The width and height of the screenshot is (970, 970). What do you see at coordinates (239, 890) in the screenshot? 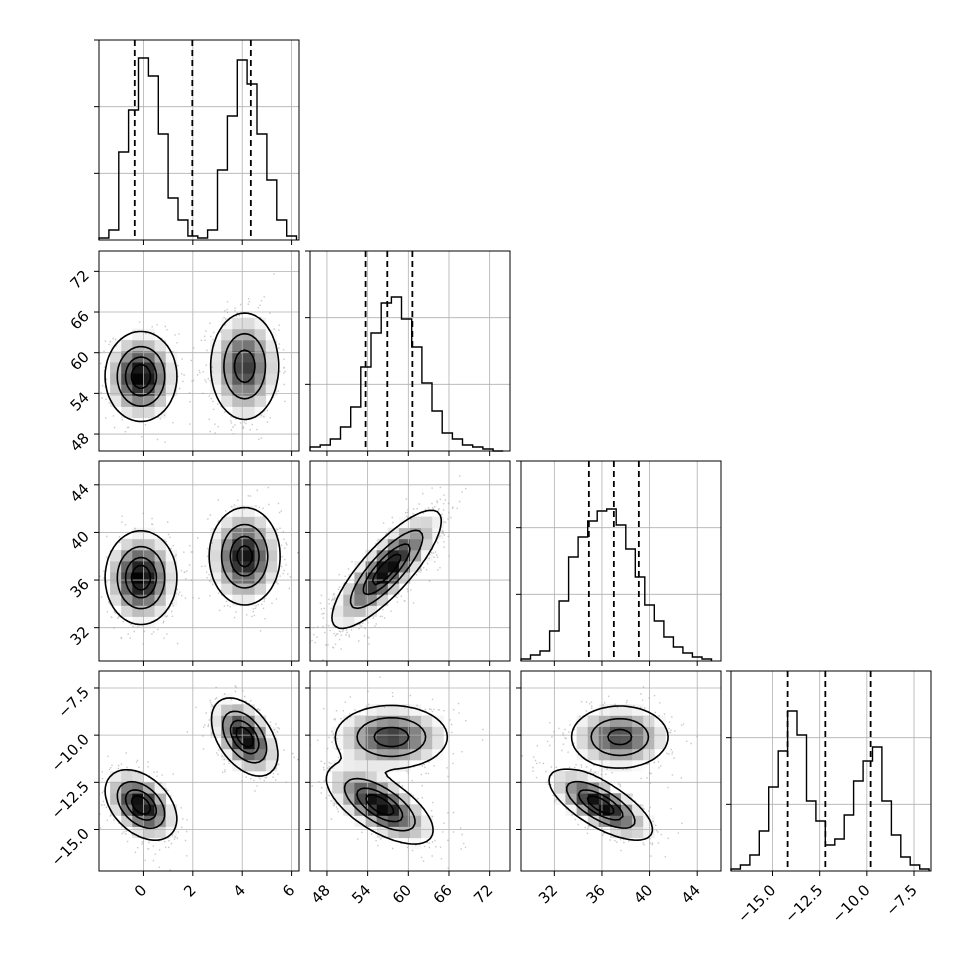
I see `tick-label: 4` at bounding box center [239, 890].